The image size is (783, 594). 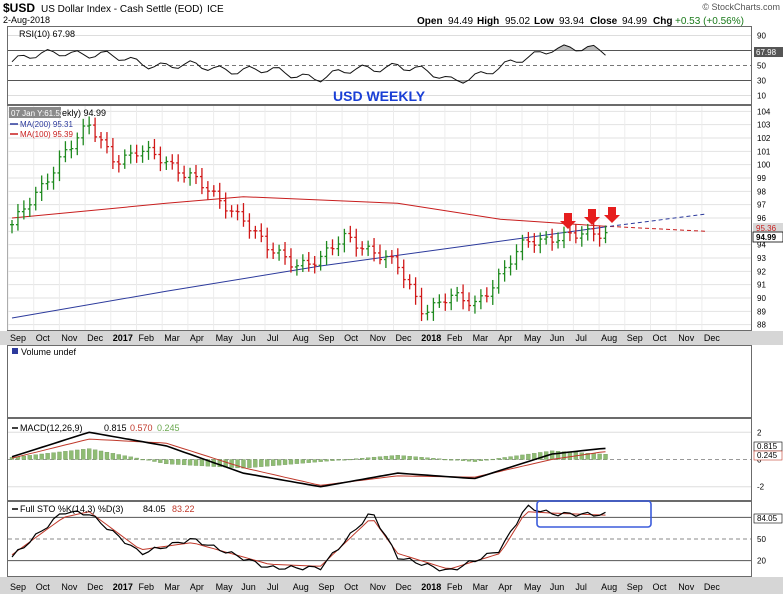 I want to click on macd-histogram, so click(x=308, y=458).